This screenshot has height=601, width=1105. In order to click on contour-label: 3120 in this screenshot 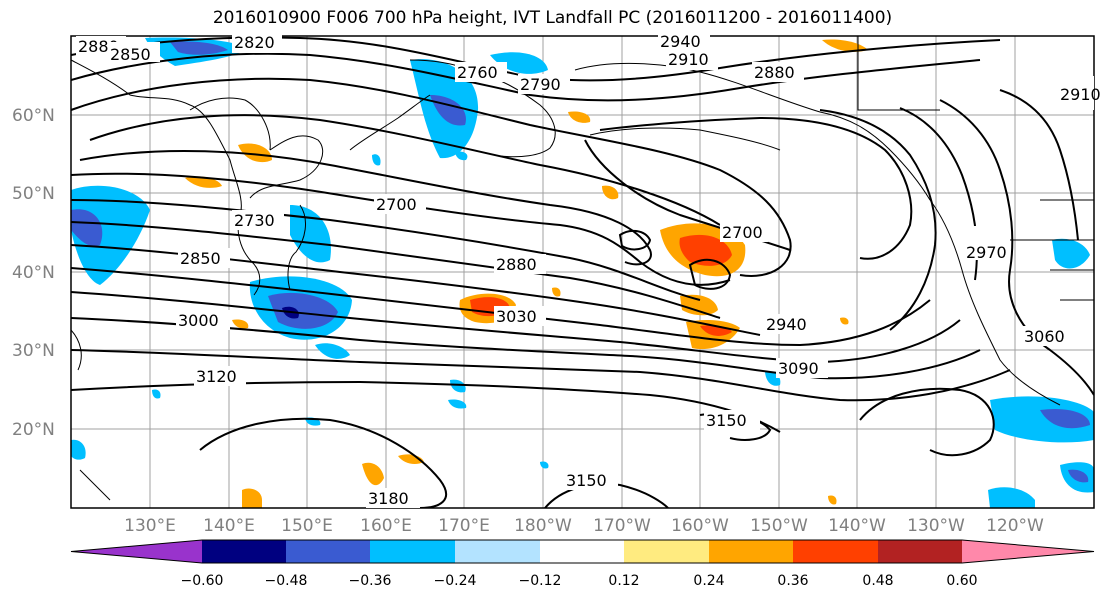, I will do `click(216, 376)`.